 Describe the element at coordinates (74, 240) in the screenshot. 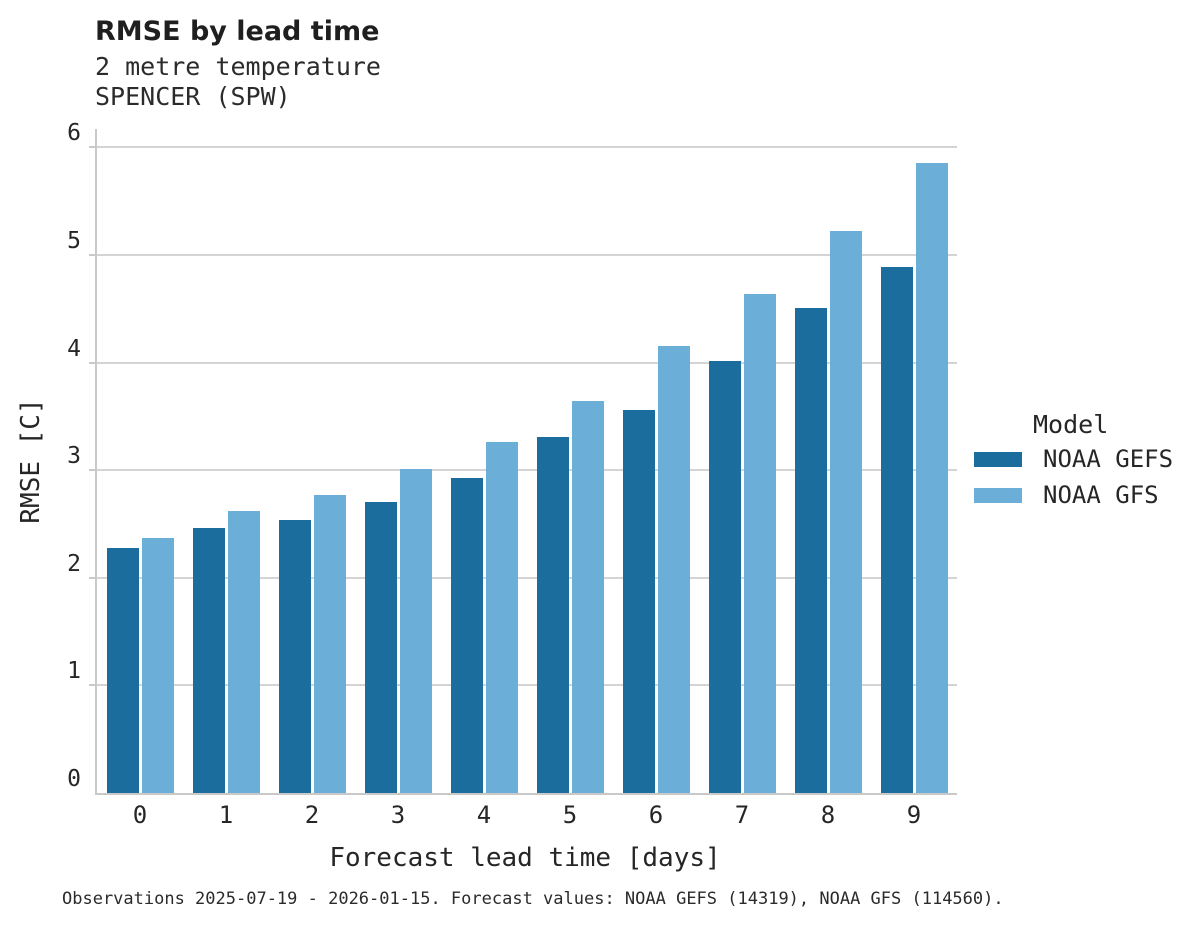

I see `y-tick-label-5: 5` at that location.